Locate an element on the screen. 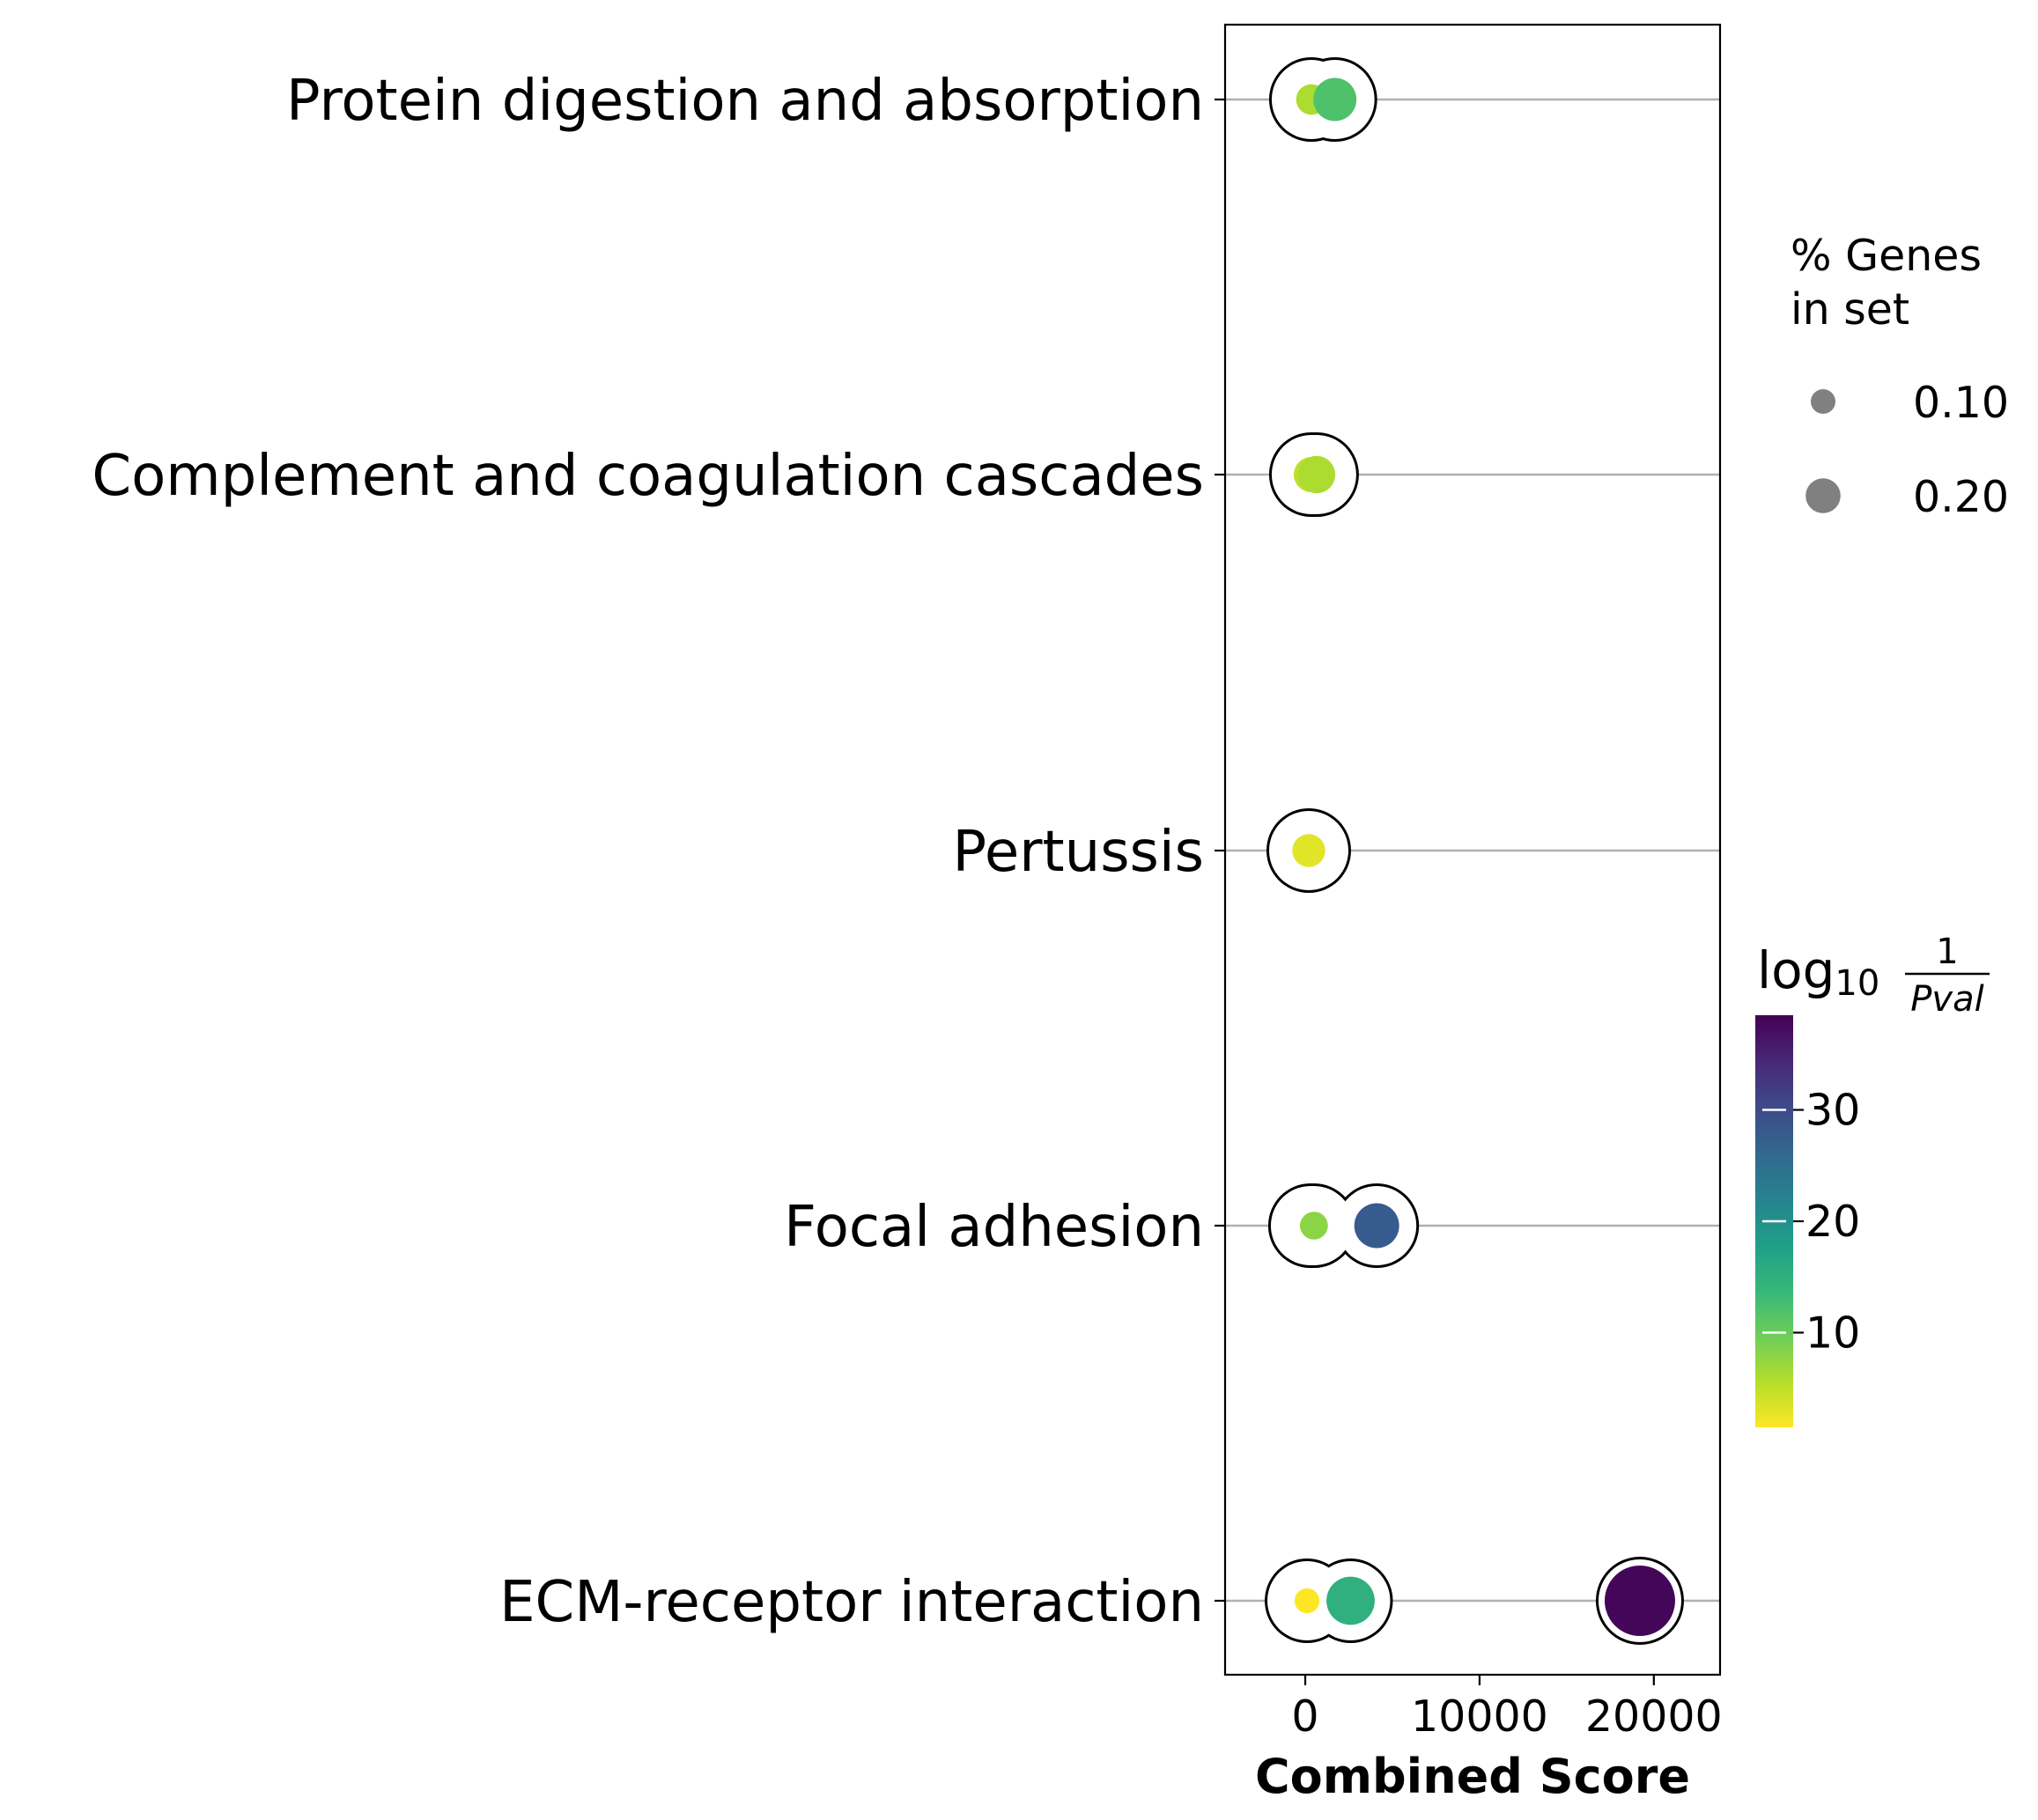 This screenshot has width=2038, height=1820. size-legend: % Genes in set 0.10 0.20 is located at coordinates (1900, 376).